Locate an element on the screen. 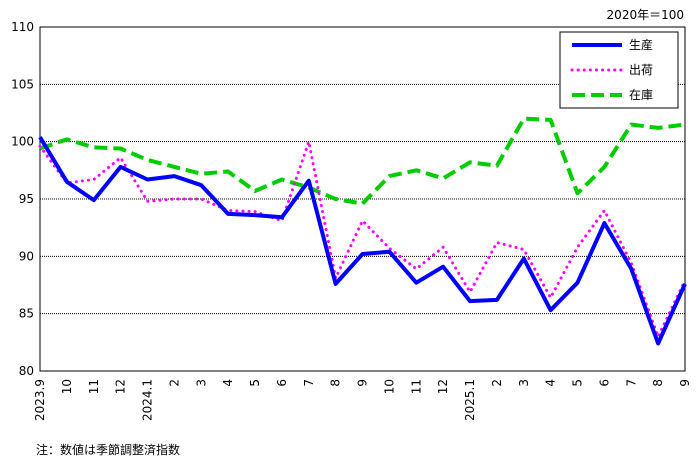 This screenshot has width=698, height=463. x-tick-label: 2023.9 is located at coordinates (40, 400).